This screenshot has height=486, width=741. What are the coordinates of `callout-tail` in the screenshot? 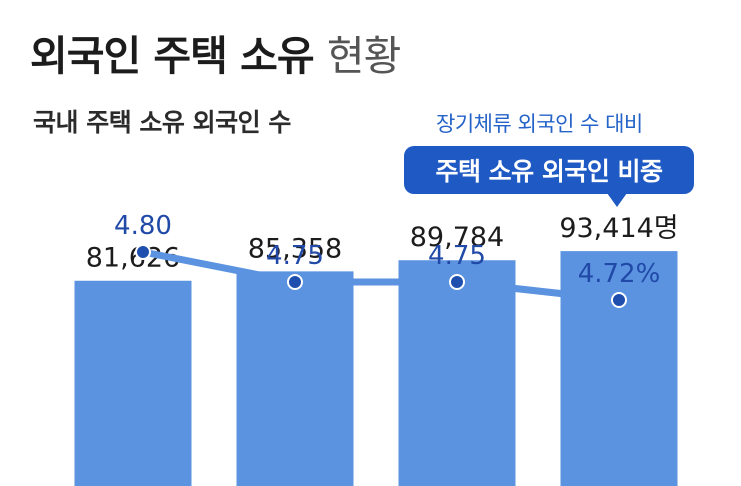 It's located at (617, 200).